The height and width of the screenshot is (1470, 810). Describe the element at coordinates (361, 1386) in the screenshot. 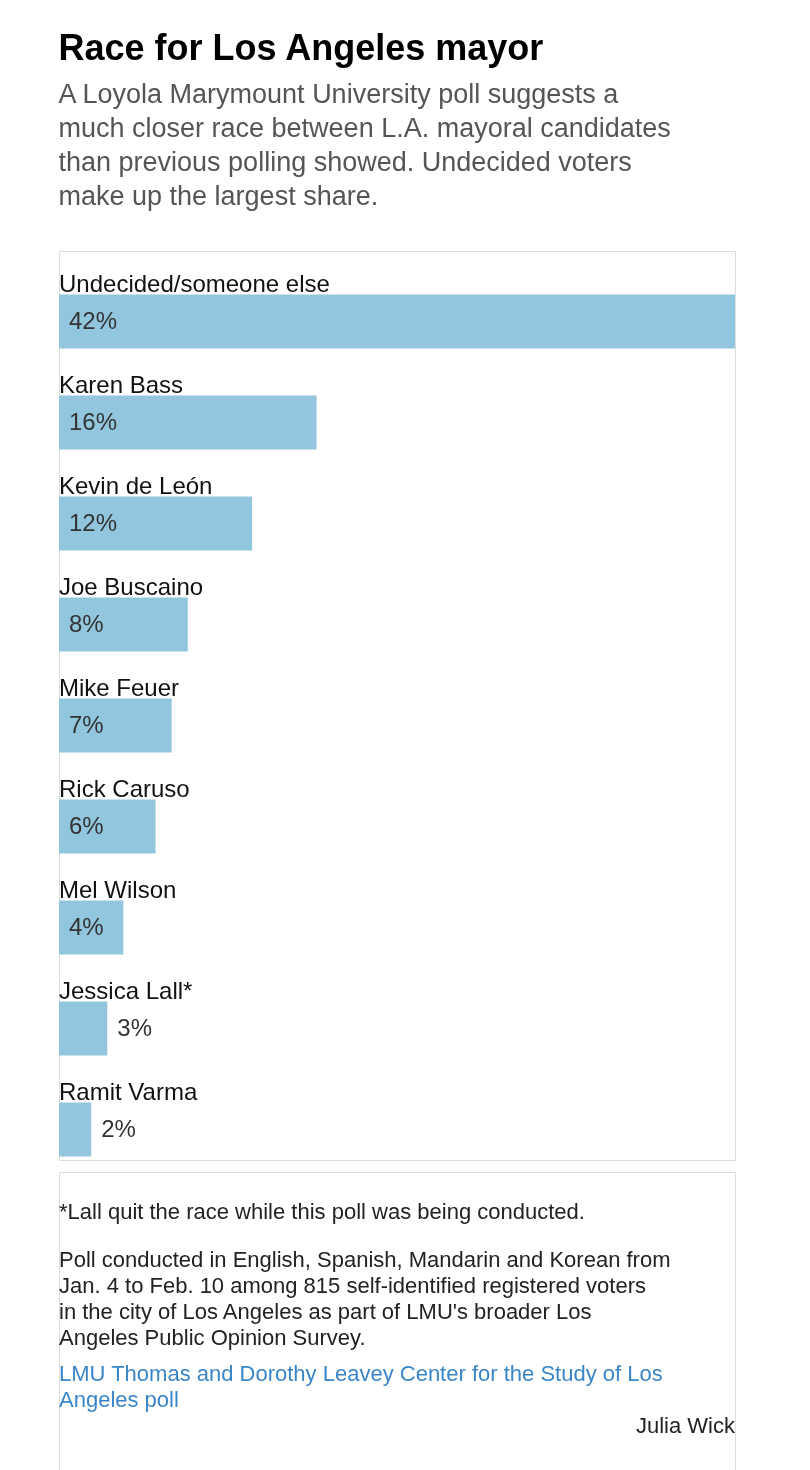

I see `text: LMU Thomas and Dorothy Leavey Center for the Study of Los Angeles poll` at that location.